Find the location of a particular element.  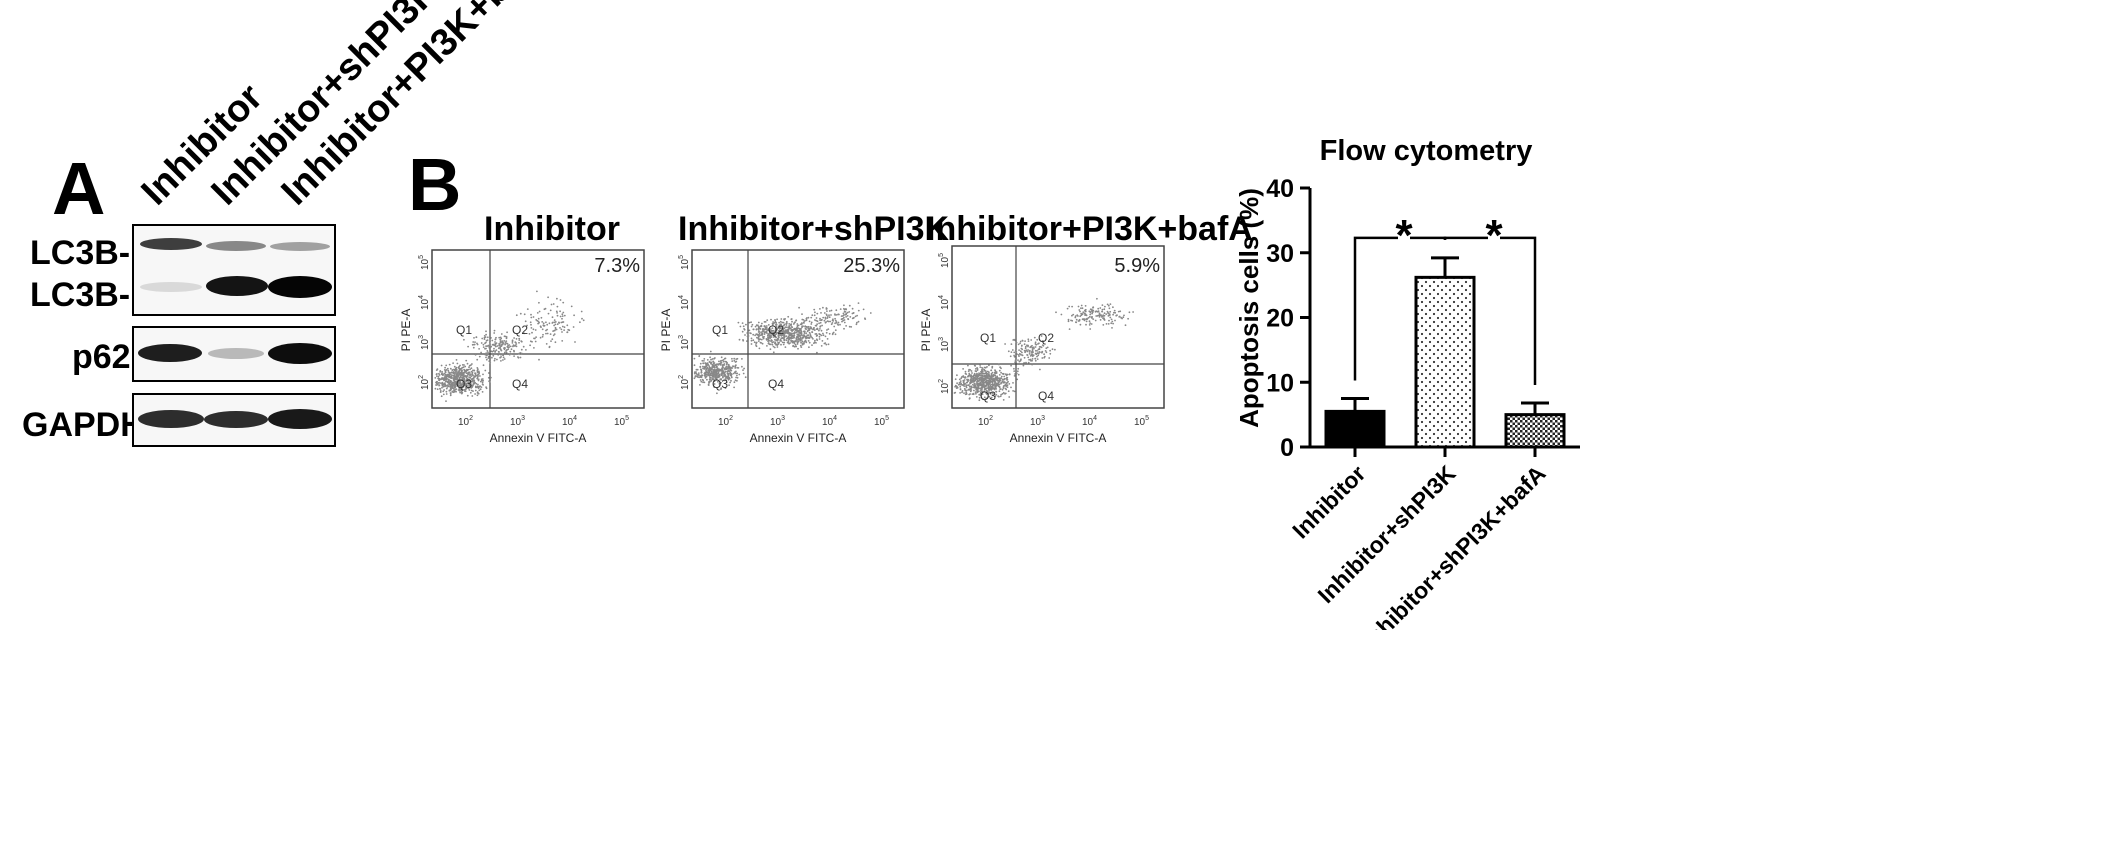

y-tick-label: 40 is located at coordinates (1280, 189).